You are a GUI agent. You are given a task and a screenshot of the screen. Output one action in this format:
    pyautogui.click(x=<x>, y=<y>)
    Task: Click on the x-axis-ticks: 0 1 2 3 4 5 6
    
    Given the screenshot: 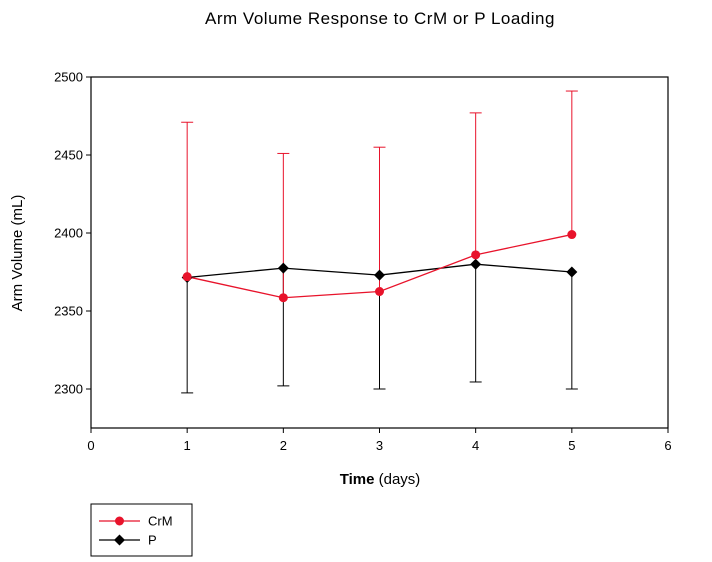 What is the action you would take?
    pyautogui.click(x=379, y=440)
    